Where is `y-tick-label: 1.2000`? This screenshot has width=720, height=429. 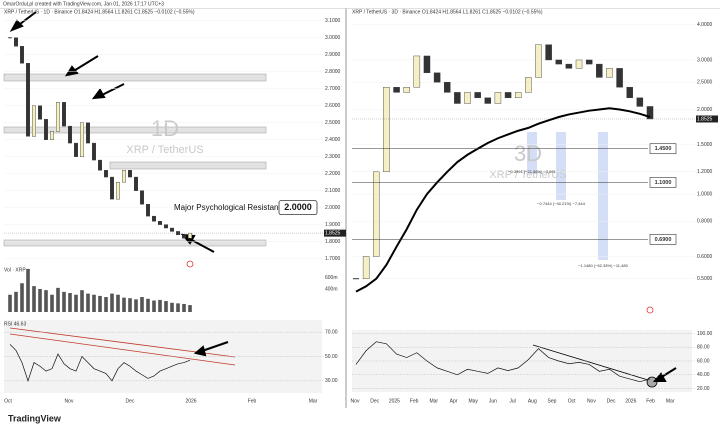
y-tick-label: 1.2000 is located at coordinates (705, 172).